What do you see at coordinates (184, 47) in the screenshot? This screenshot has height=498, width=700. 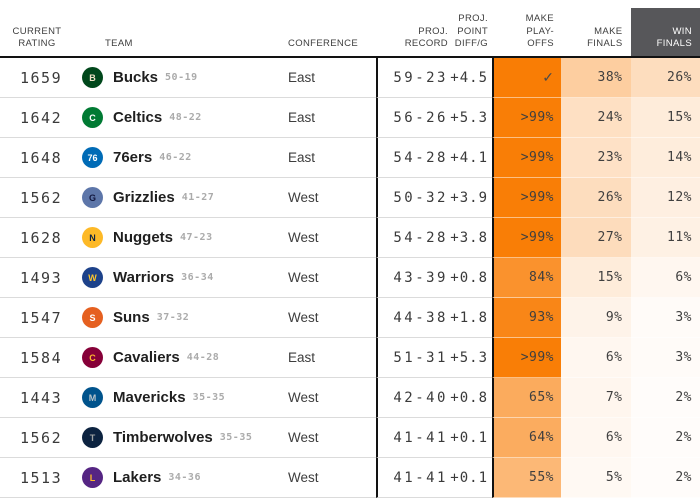 I see `header-team: TEAM` at bounding box center [184, 47].